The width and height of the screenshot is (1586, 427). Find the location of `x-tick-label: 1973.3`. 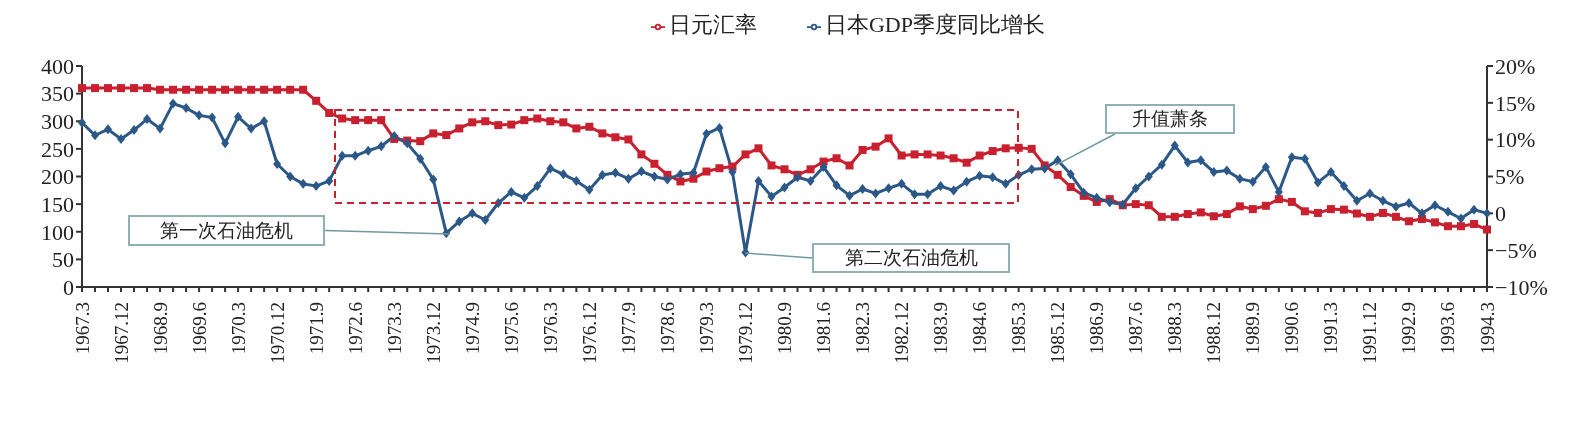

x-tick-label: 1973.3 is located at coordinates (394, 328).